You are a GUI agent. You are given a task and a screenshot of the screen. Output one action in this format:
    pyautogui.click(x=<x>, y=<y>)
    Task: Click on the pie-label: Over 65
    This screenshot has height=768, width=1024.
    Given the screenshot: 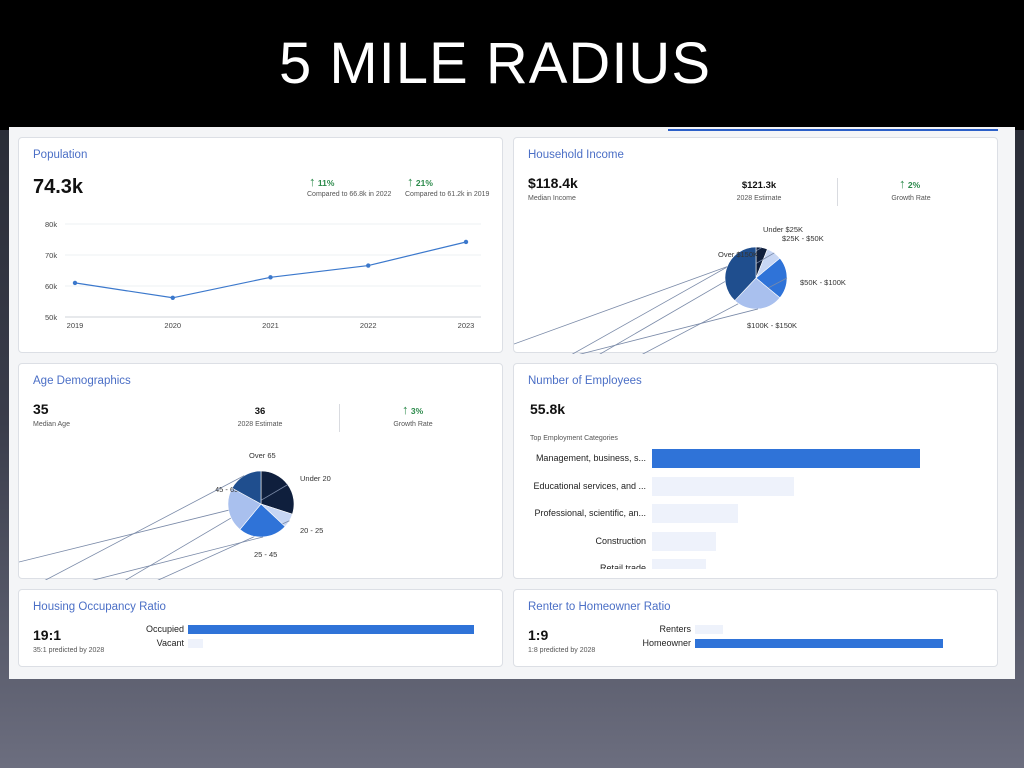 What is the action you would take?
    pyautogui.click(x=262, y=455)
    